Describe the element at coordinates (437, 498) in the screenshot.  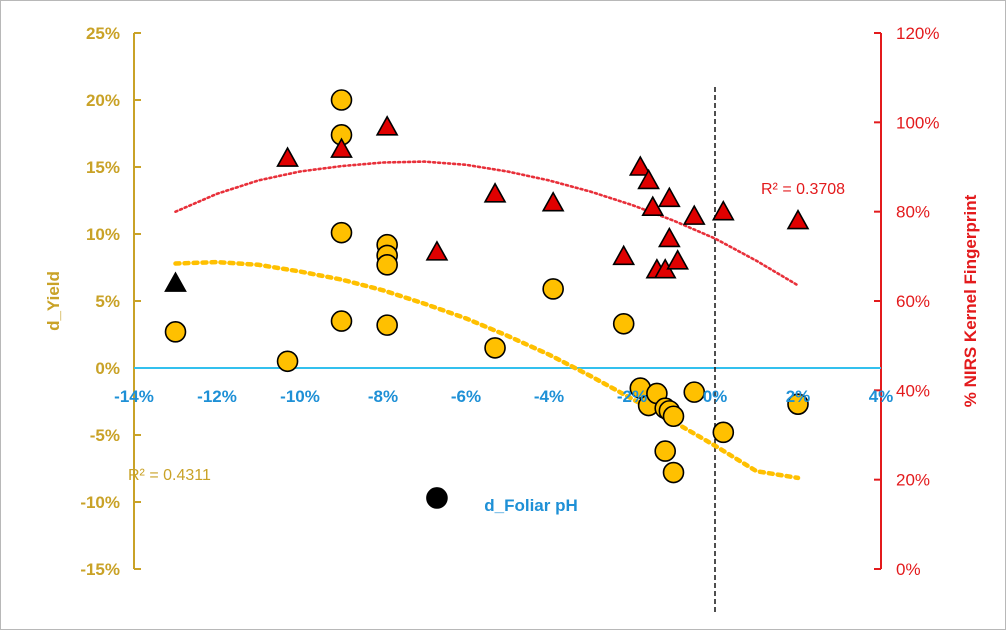
I see `yield-outlier-point` at that location.